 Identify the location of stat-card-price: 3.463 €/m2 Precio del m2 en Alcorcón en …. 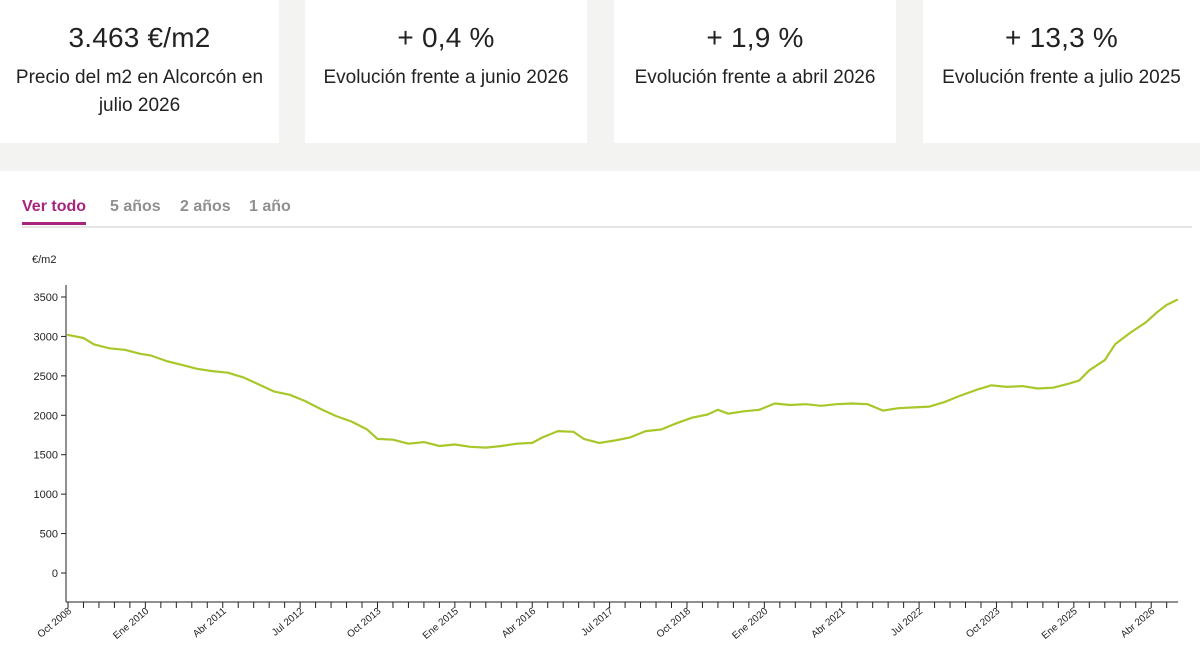
(139, 71).